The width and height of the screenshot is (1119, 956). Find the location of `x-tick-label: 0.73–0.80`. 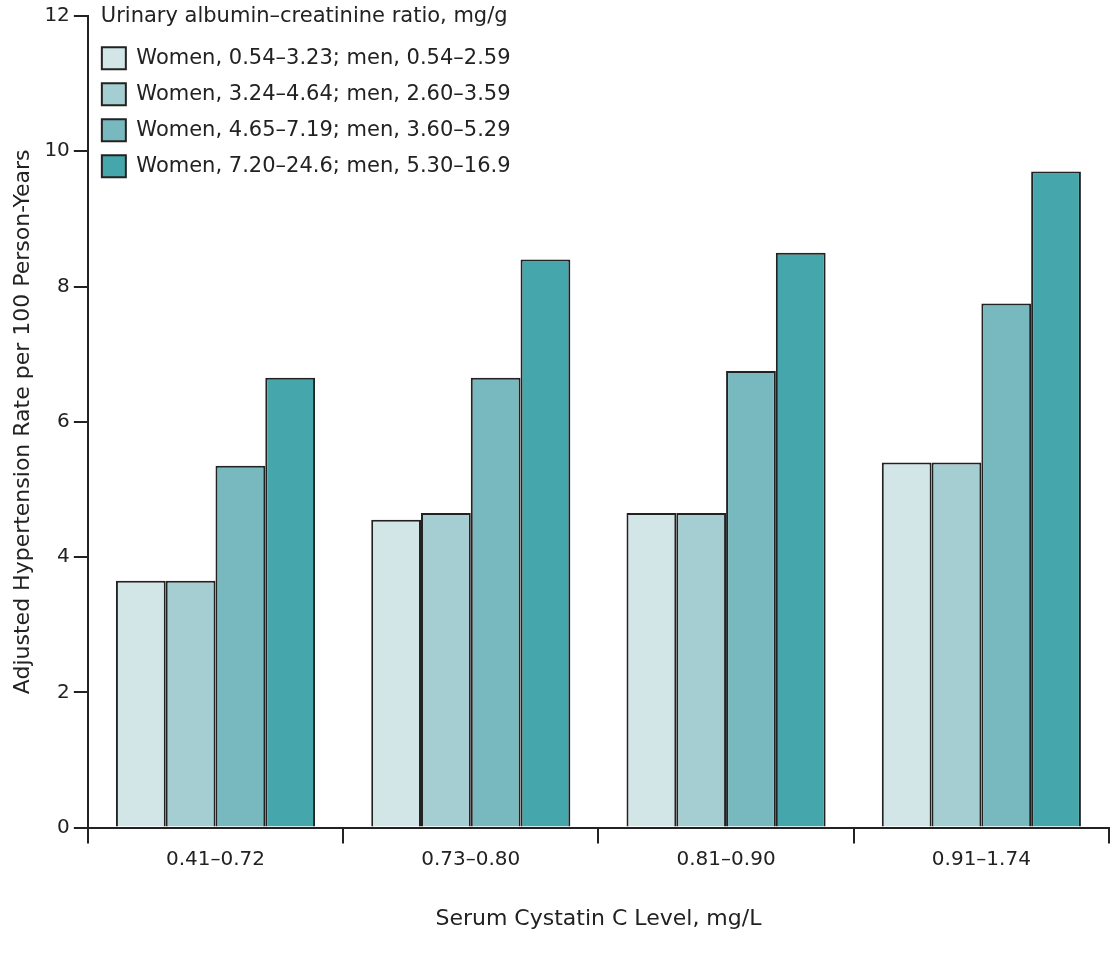

x-tick-label: 0.73–0.80 is located at coordinates (471, 857).